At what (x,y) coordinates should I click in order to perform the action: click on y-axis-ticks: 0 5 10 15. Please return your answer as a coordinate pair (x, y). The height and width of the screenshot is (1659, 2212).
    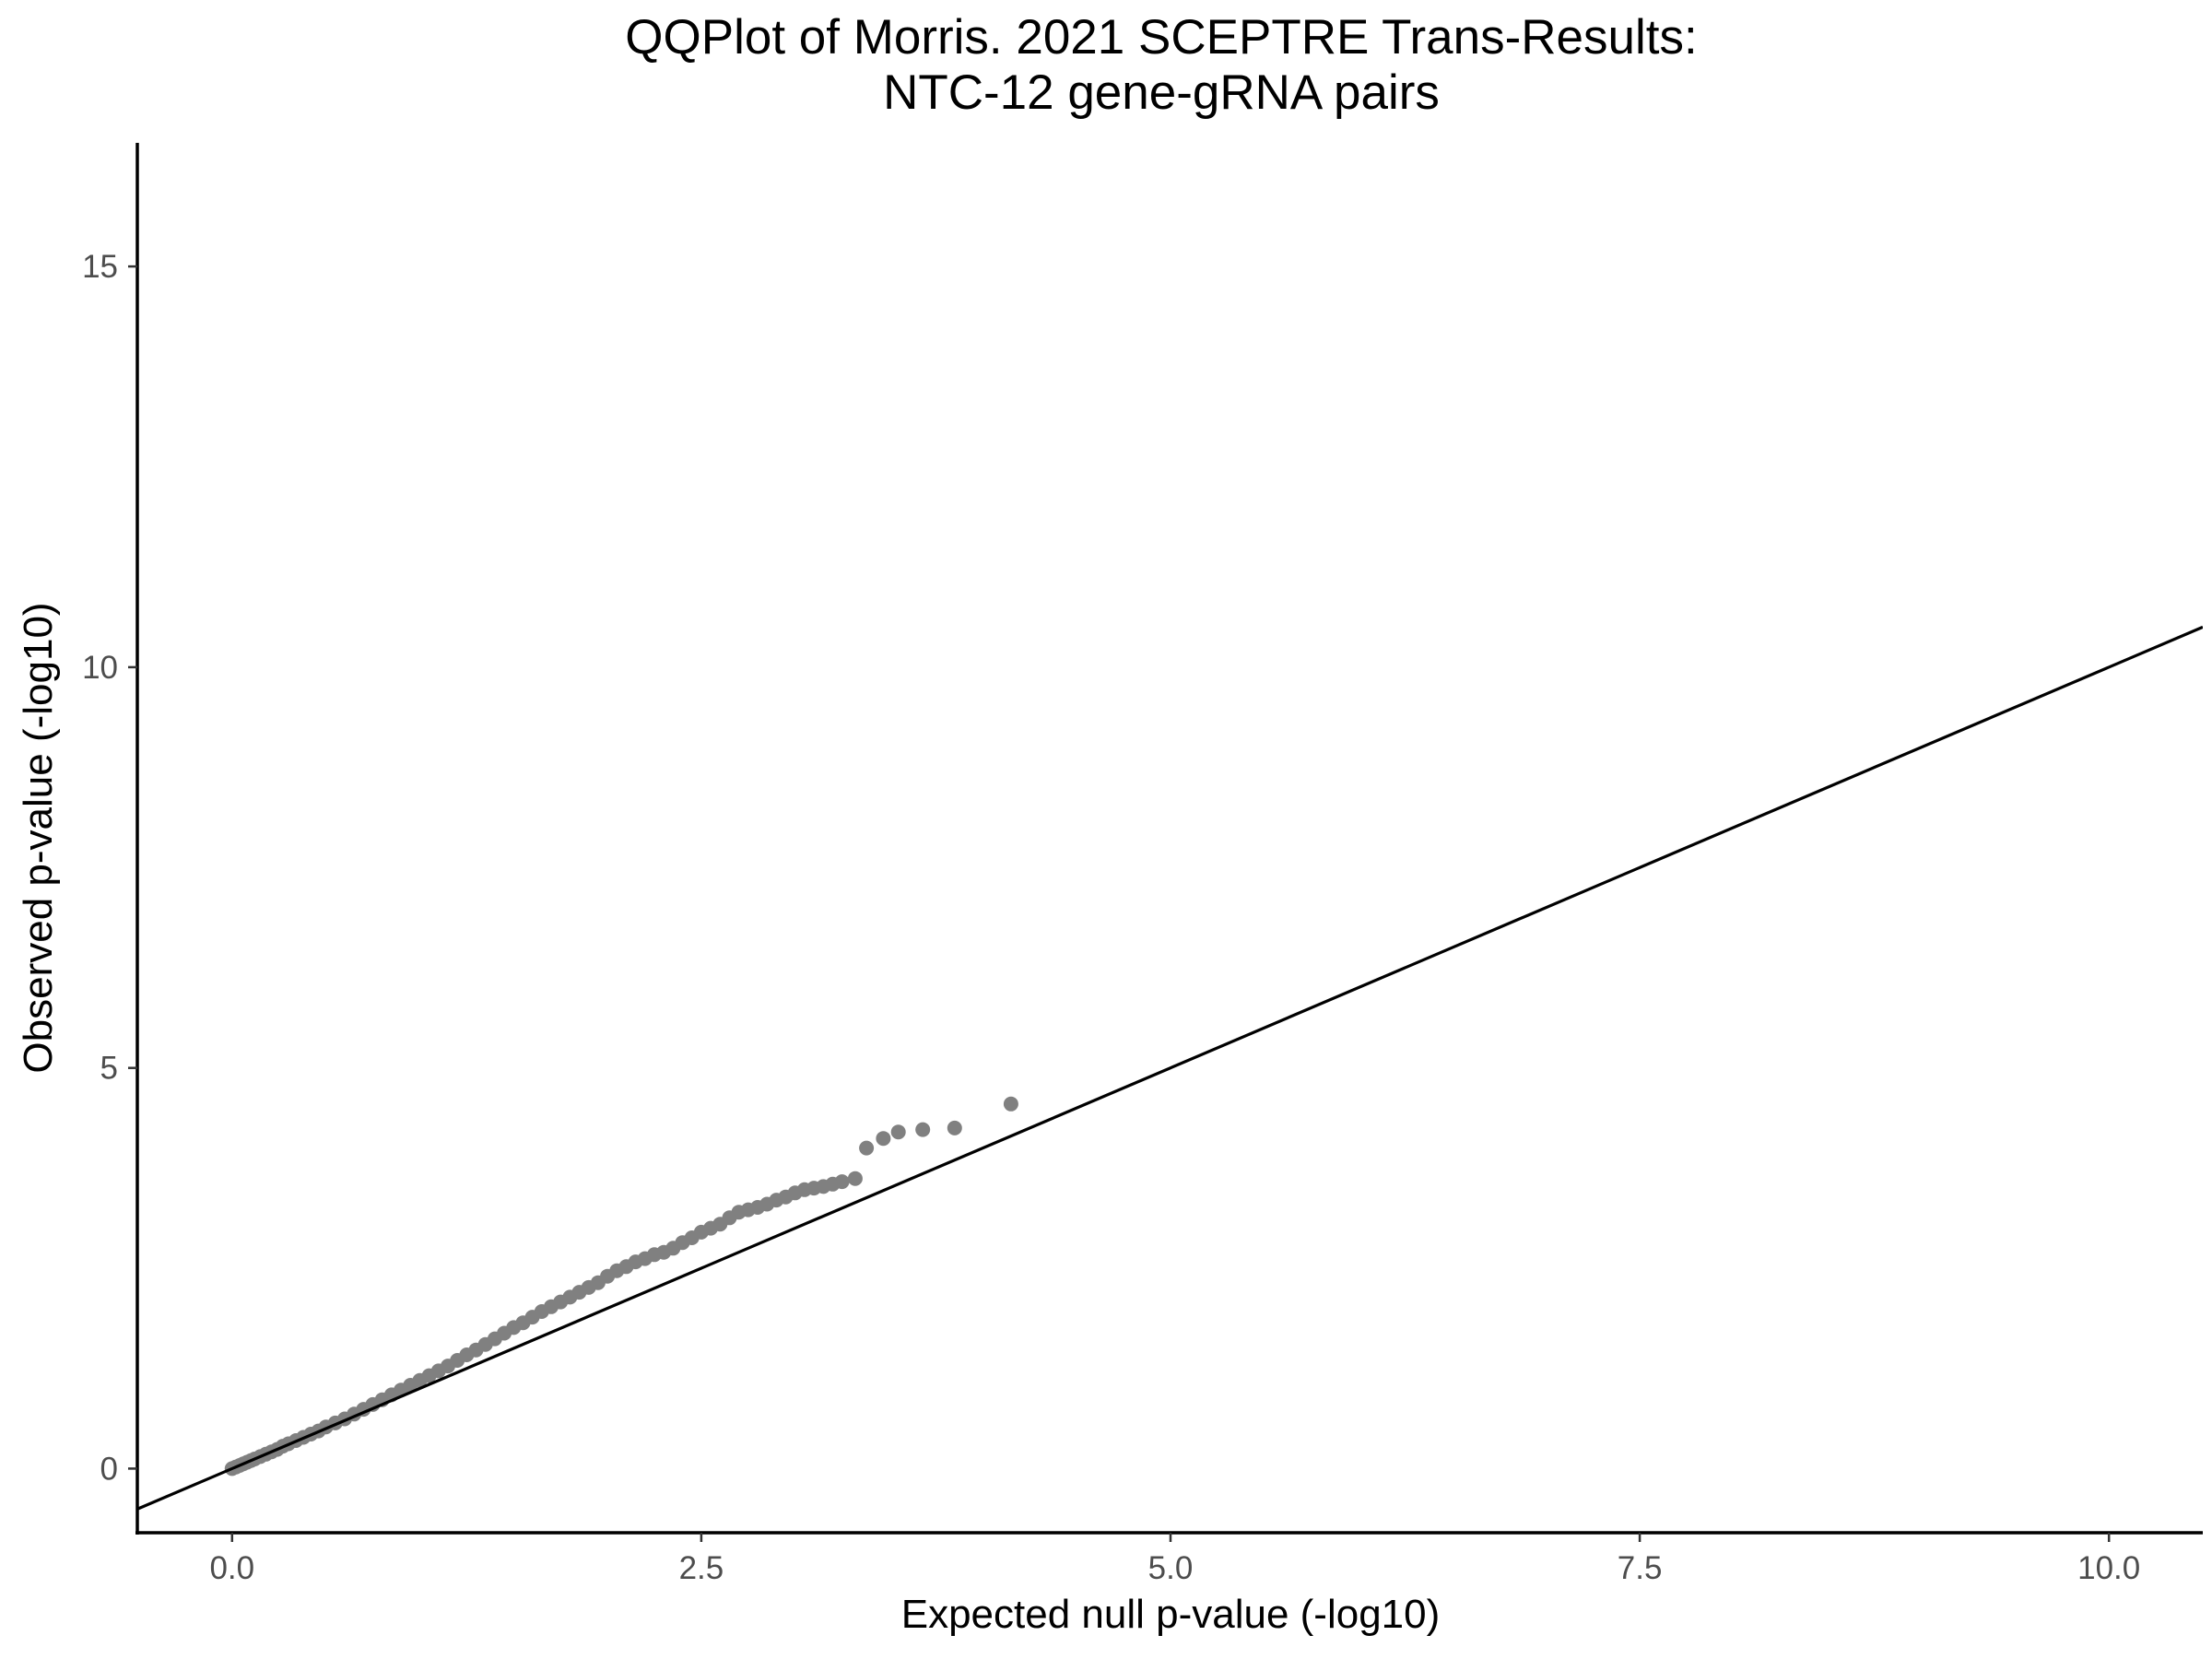
    Looking at the image, I should click on (109, 868).